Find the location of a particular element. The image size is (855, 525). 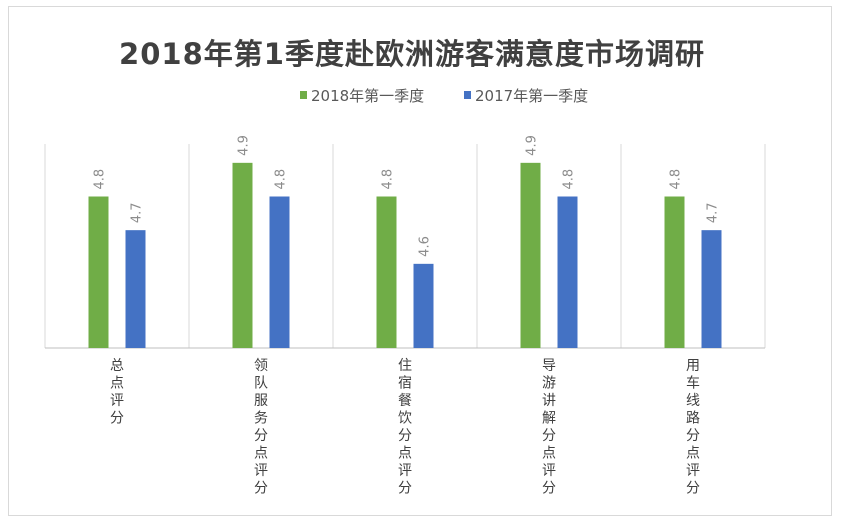

category-label: 用车线路分点评分 is located at coordinates (693, 427).